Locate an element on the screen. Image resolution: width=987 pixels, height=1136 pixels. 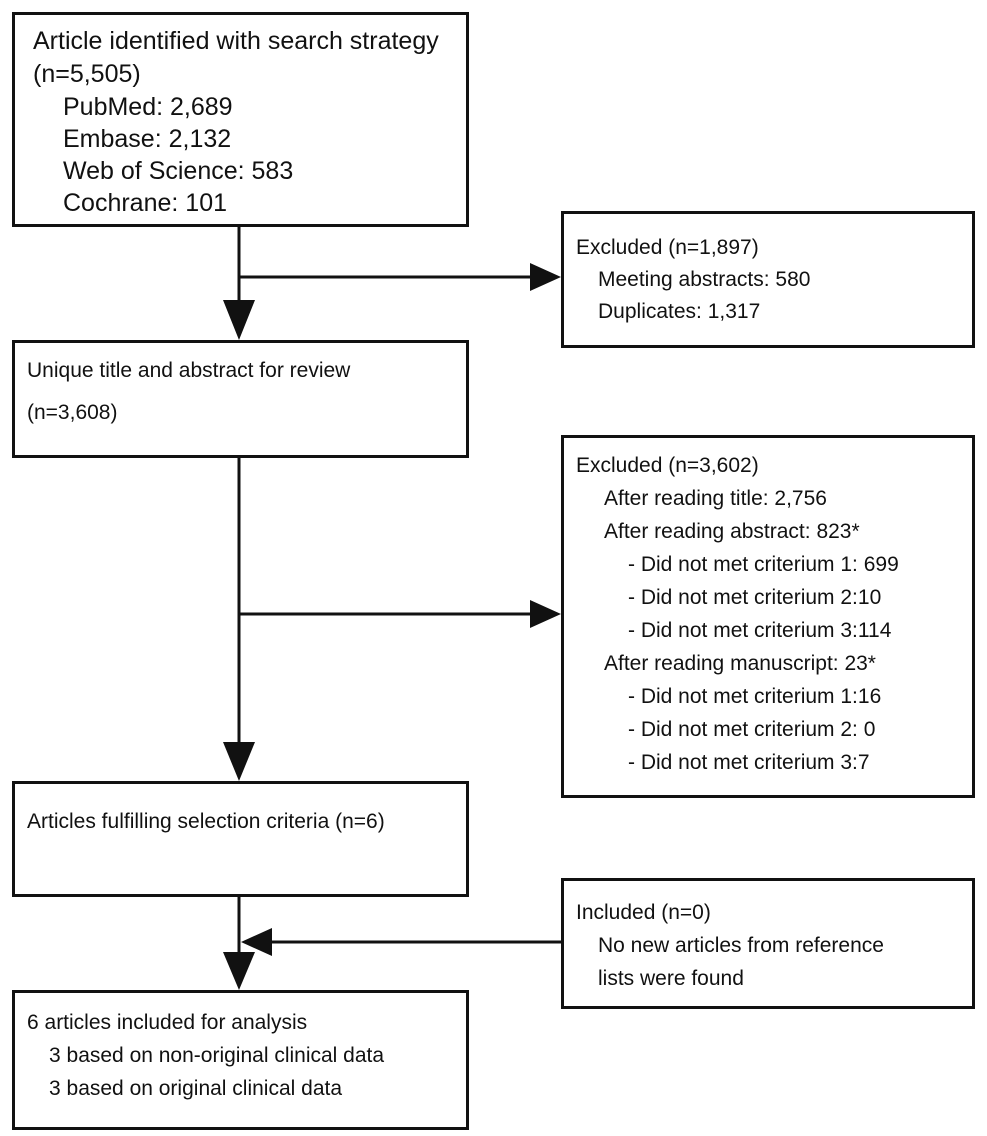
abstract-criterium-2: - Did not met criterium 2:10 is located at coordinates (755, 597).